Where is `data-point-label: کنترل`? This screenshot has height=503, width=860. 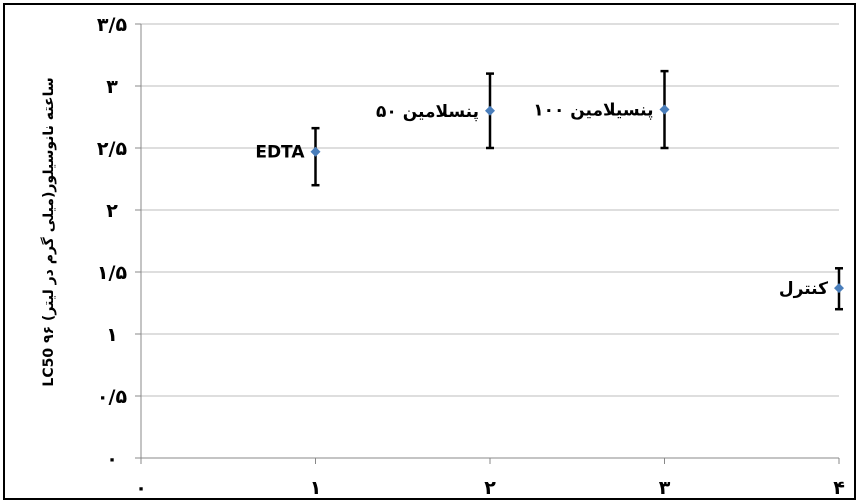 data-point-label: کنترل is located at coordinates (803, 289).